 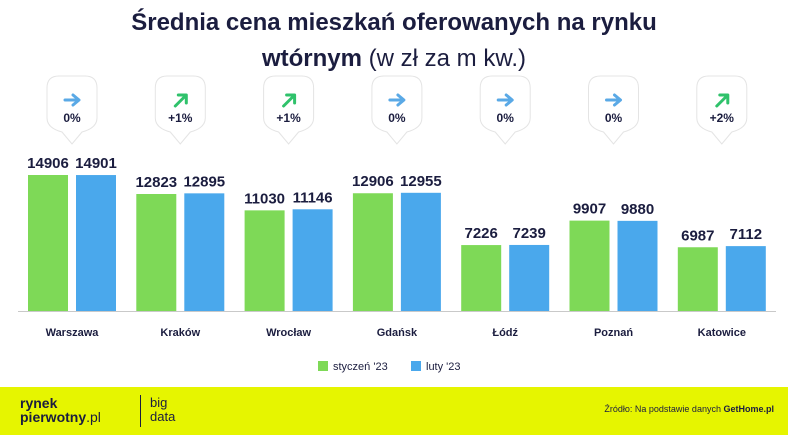 What do you see at coordinates (722, 118) in the screenshot?
I see `change-percent-label: +2%` at bounding box center [722, 118].